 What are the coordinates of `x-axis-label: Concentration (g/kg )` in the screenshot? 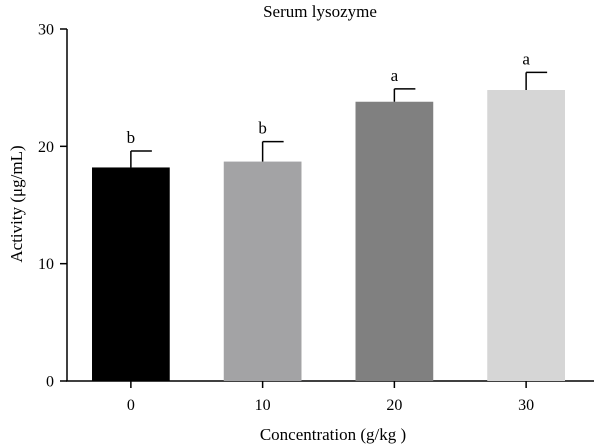 It's located at (333, 434).